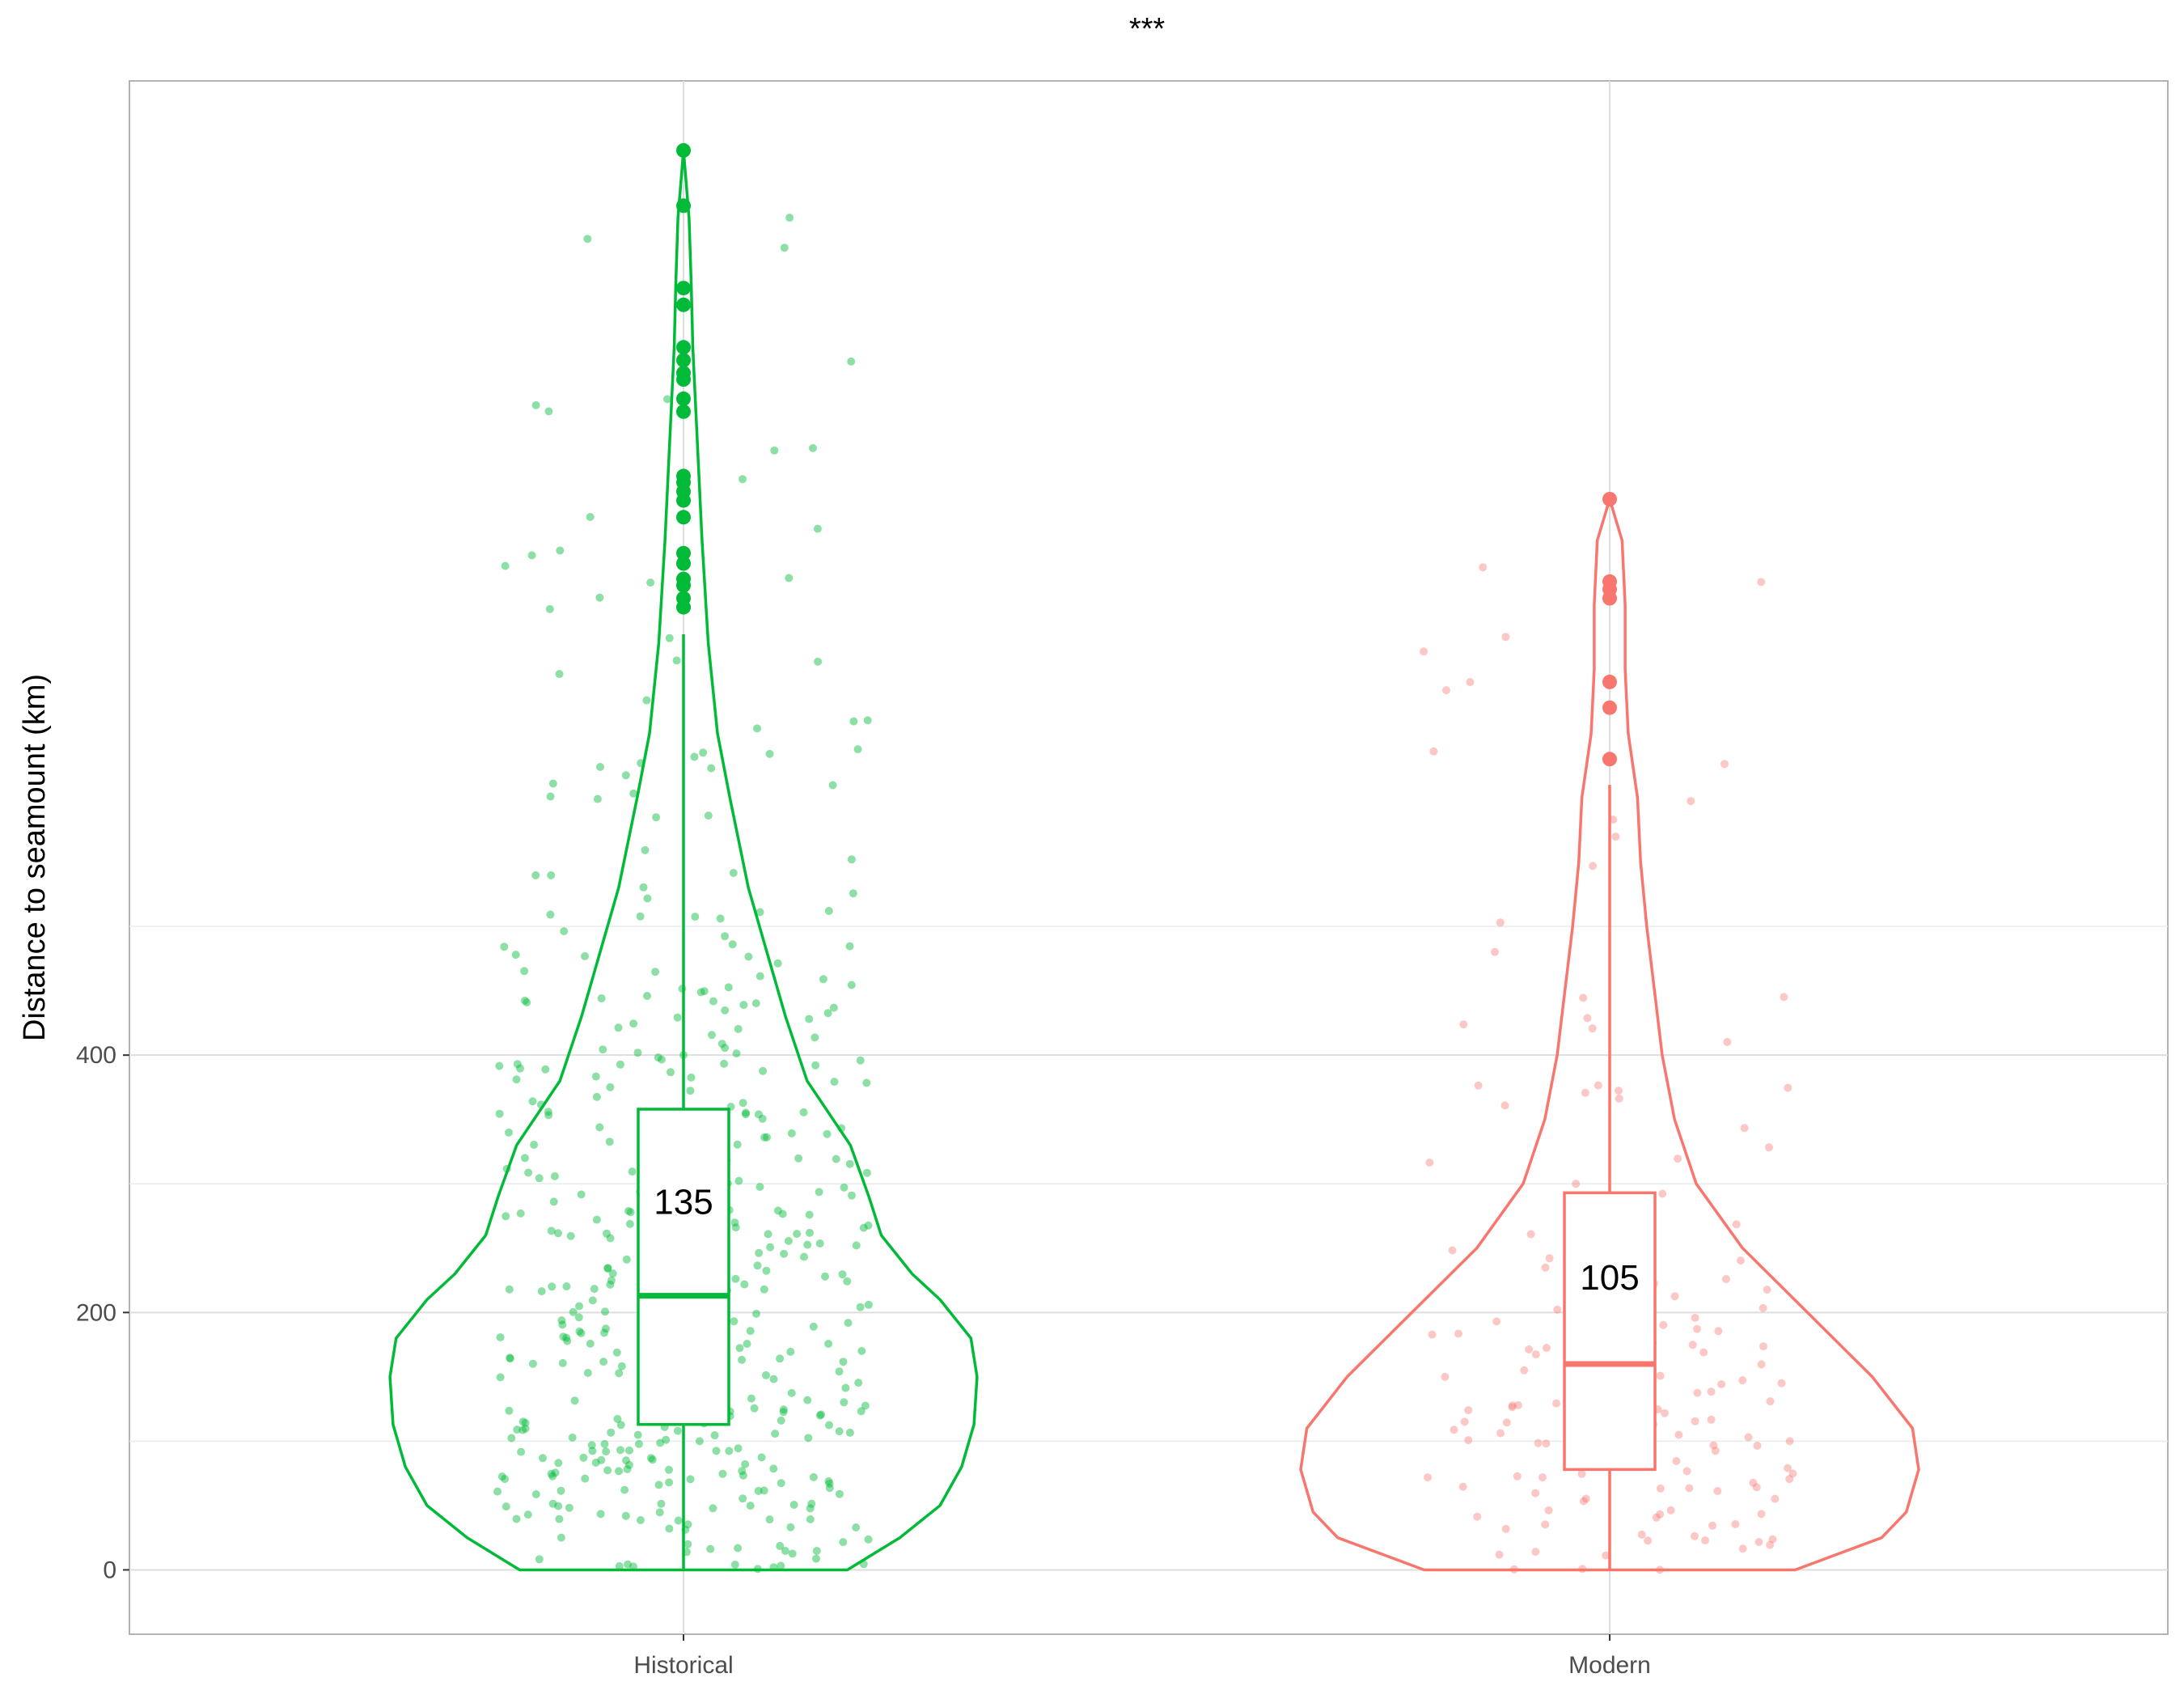  What do you see at coordinates (684, 1267) in the screenshot?
I see `historical-box` at bounding box center [684, 1267].